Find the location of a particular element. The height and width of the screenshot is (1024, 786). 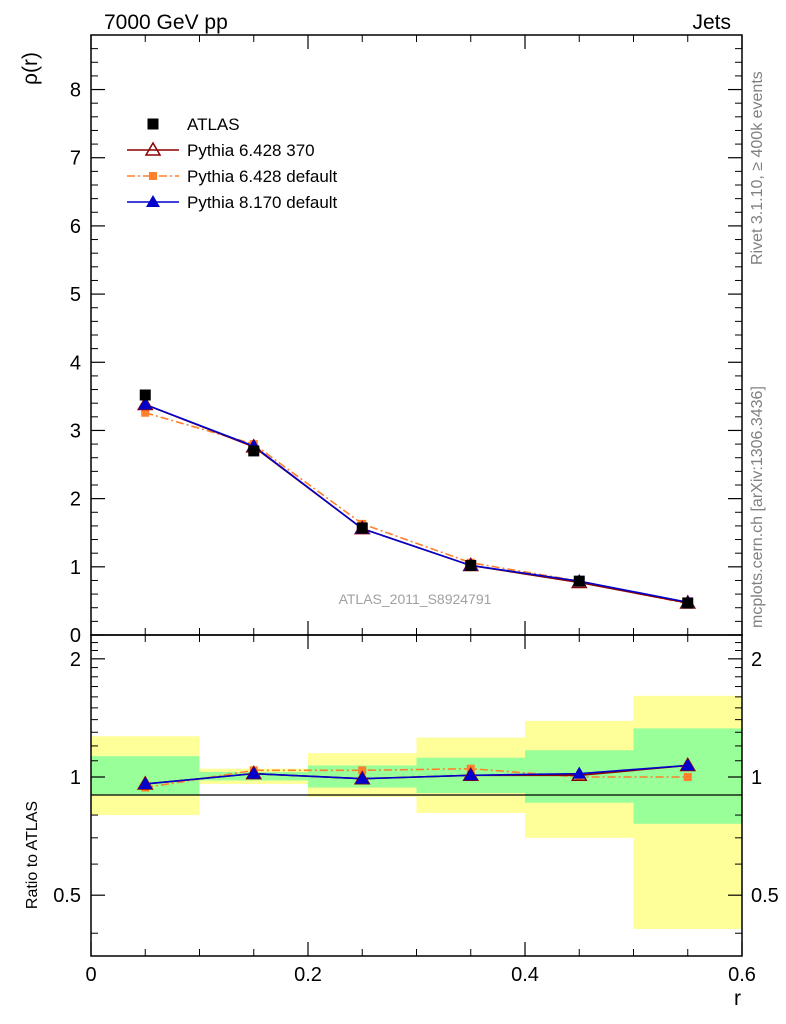

main-y-tick-label: 8 is located at coordinates (75, 91).